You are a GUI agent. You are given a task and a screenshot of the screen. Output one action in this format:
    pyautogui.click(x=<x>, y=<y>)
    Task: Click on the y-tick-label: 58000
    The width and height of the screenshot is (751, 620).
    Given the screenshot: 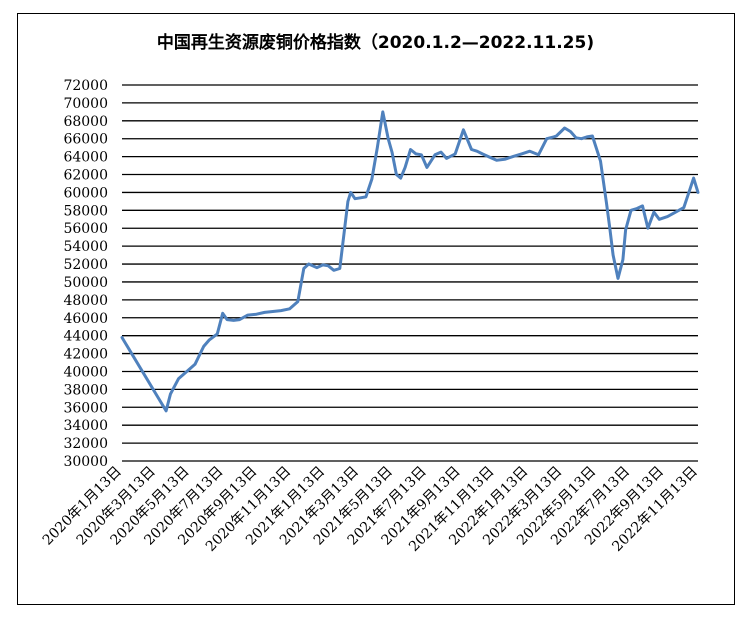 What is the action you would take?
    pyautogui.click(x=85, y=211)
    